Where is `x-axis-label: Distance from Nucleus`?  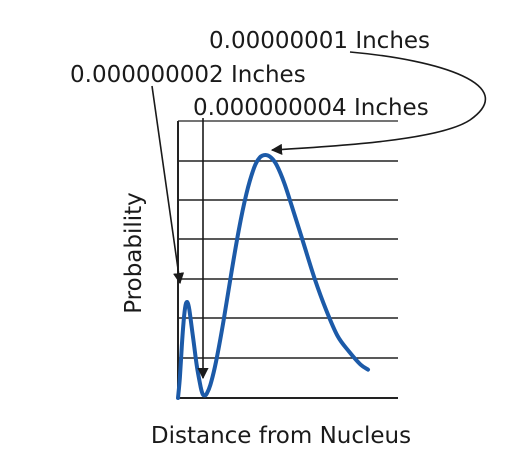 x-axis-label: Distance from Nucleus is located at coordinates (281, 436).